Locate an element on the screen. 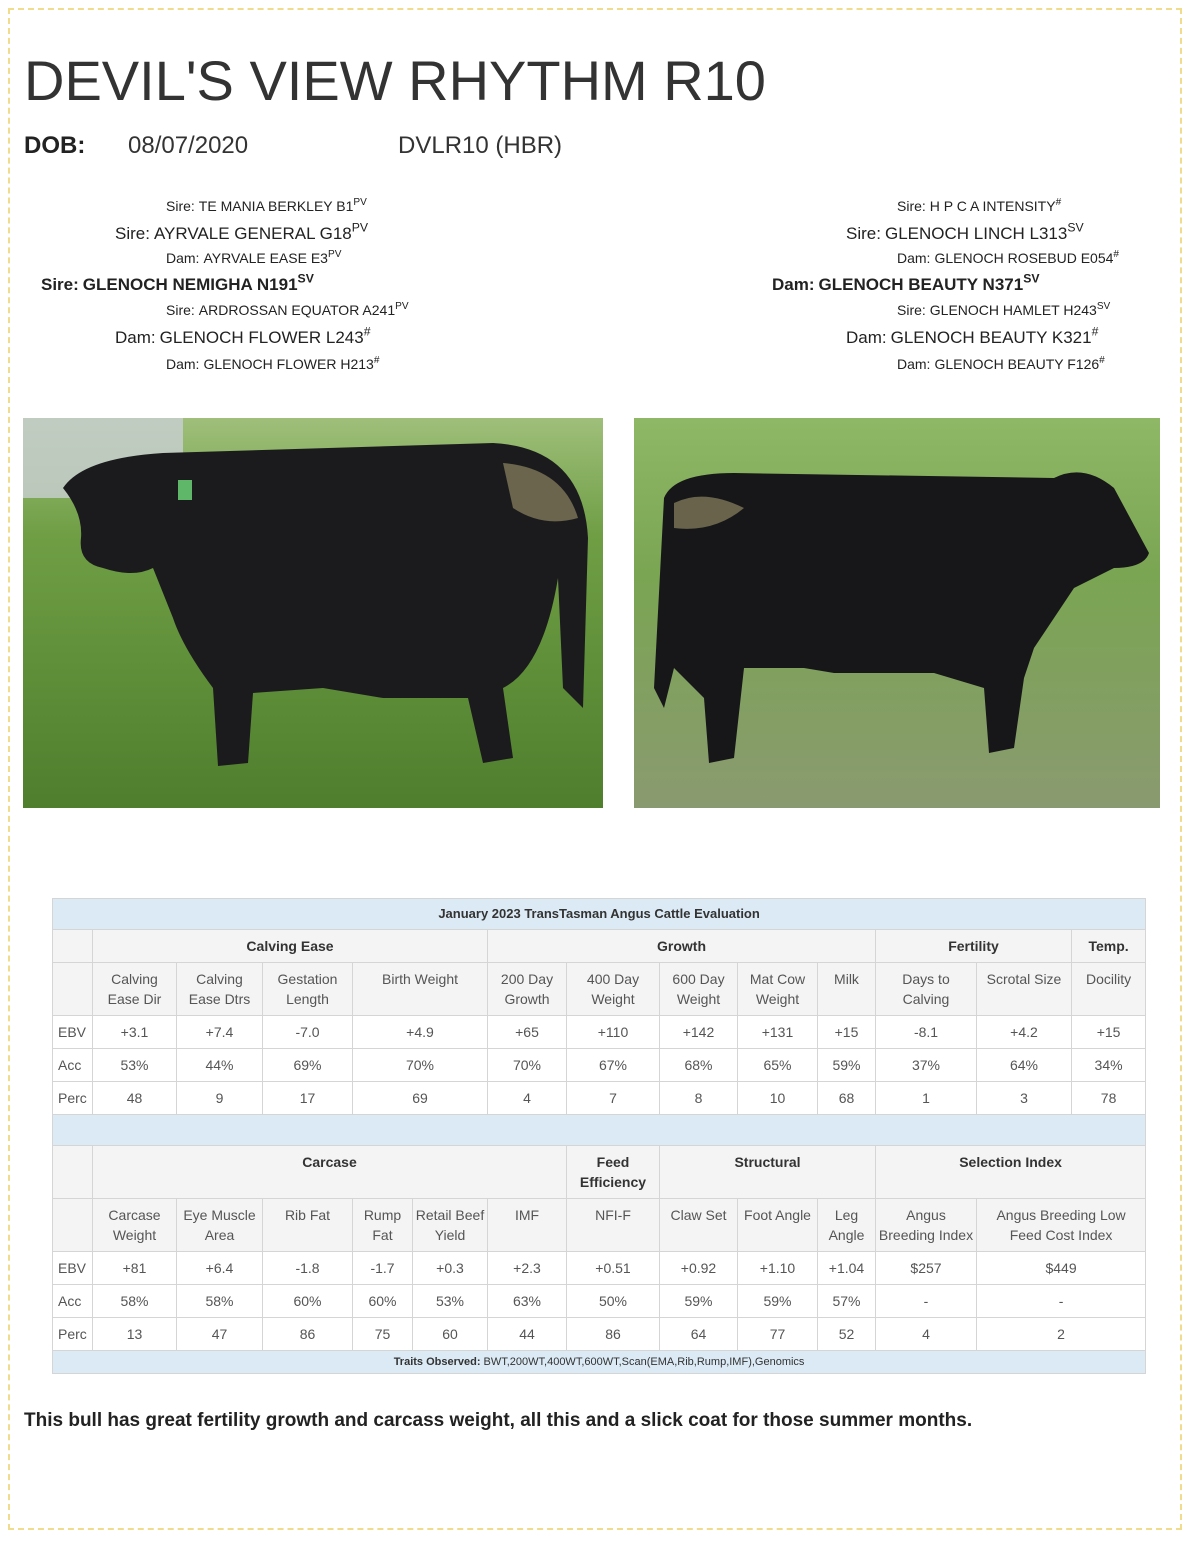 This screenshot has width=1190, height=1544. row-label: Perc is located at coordinates (72, 1334).